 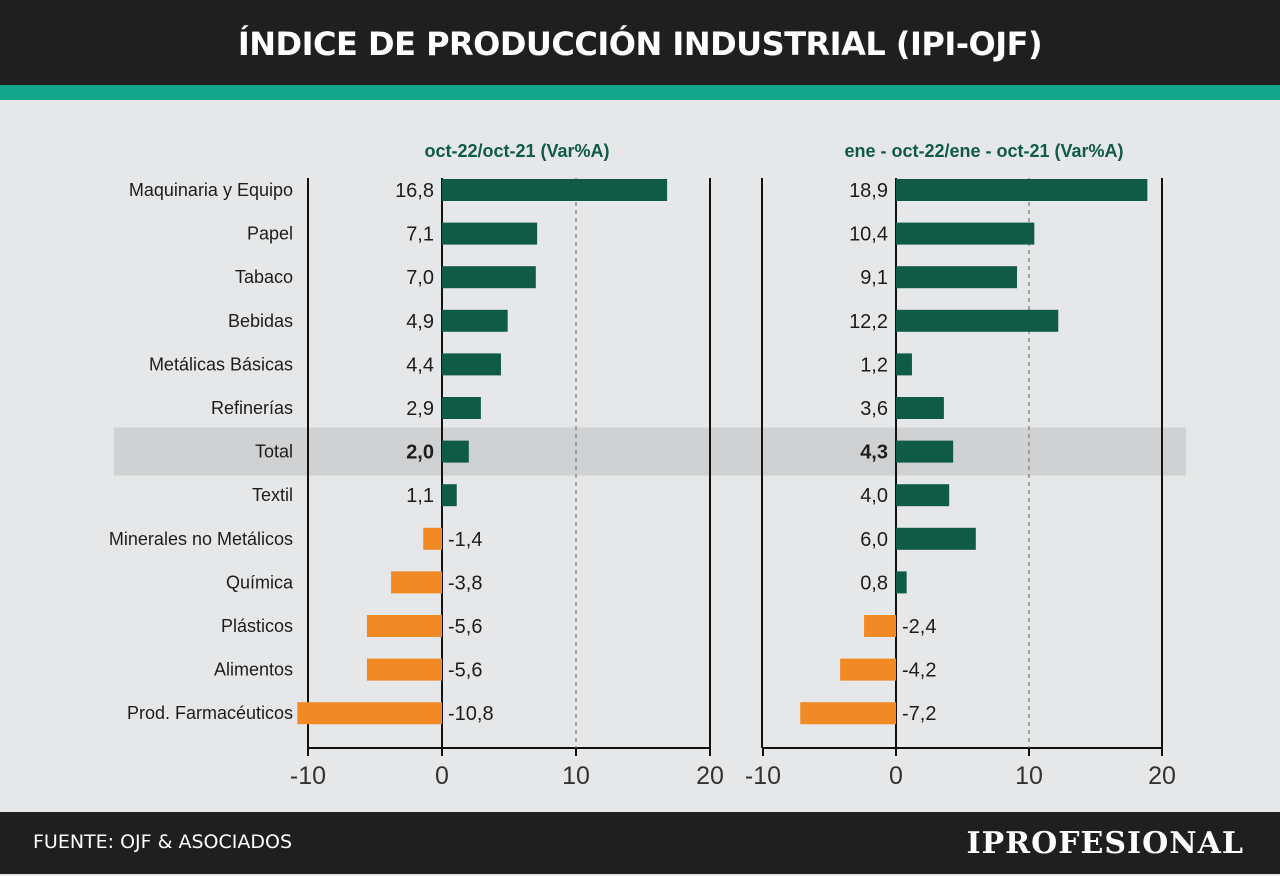 I want to click on source-note: FUENTE: OJF & ASOCIADOS, so click(x=163, y=842).